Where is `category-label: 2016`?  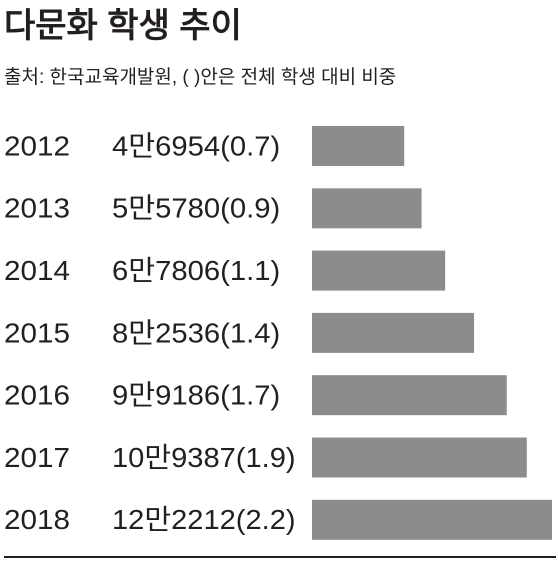
category-label: 2016 is located at coordinates (37, 395).